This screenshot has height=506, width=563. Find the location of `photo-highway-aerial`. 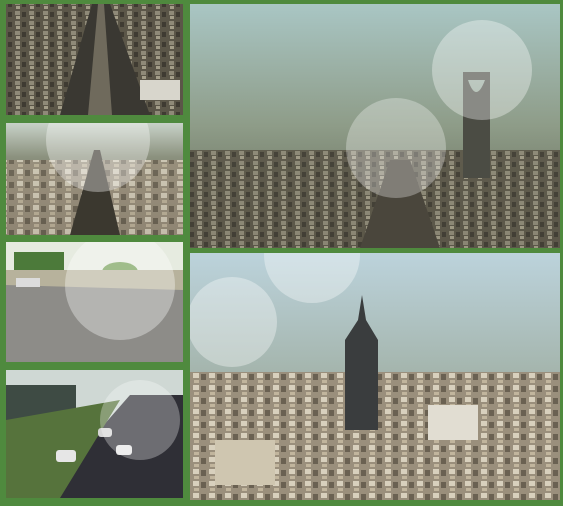

photo-highway-aerial is located at coordinates (94, 59).